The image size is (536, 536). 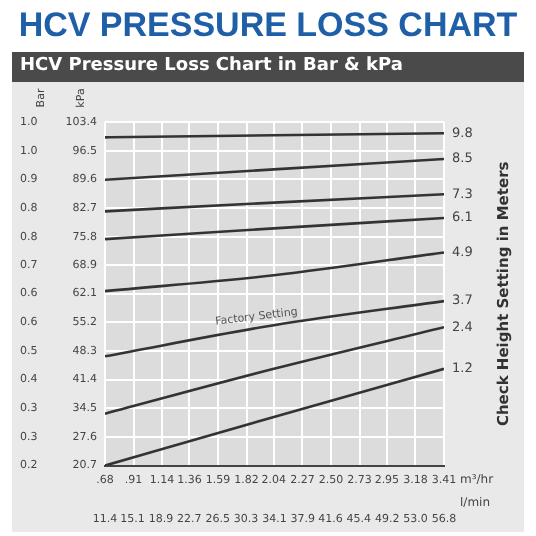 I want to click on chart-subtitle: HCV Pressure Loss Chart in Bar & kPa, so click(x=268, y=67).